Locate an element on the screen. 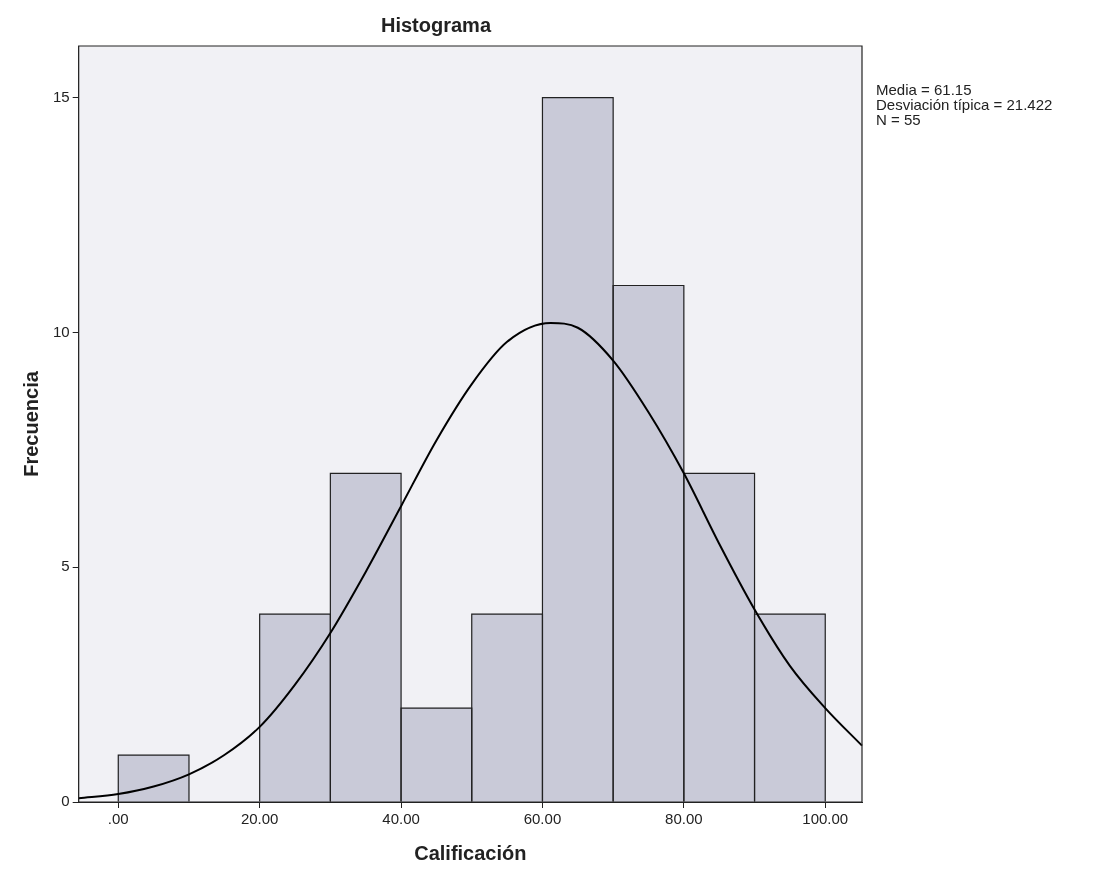 This screenshot has width=1120, height=886. x-tick-label: 80.00 is located at coordinates (684, 819).